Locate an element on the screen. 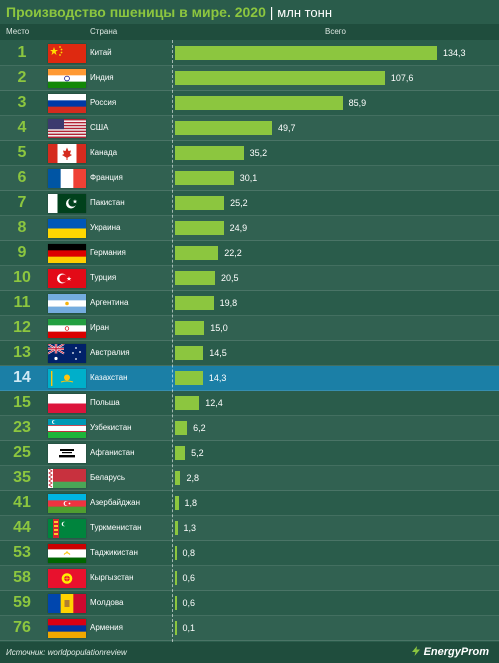  country-name: Афганистан is located at coordinates (112, 452).